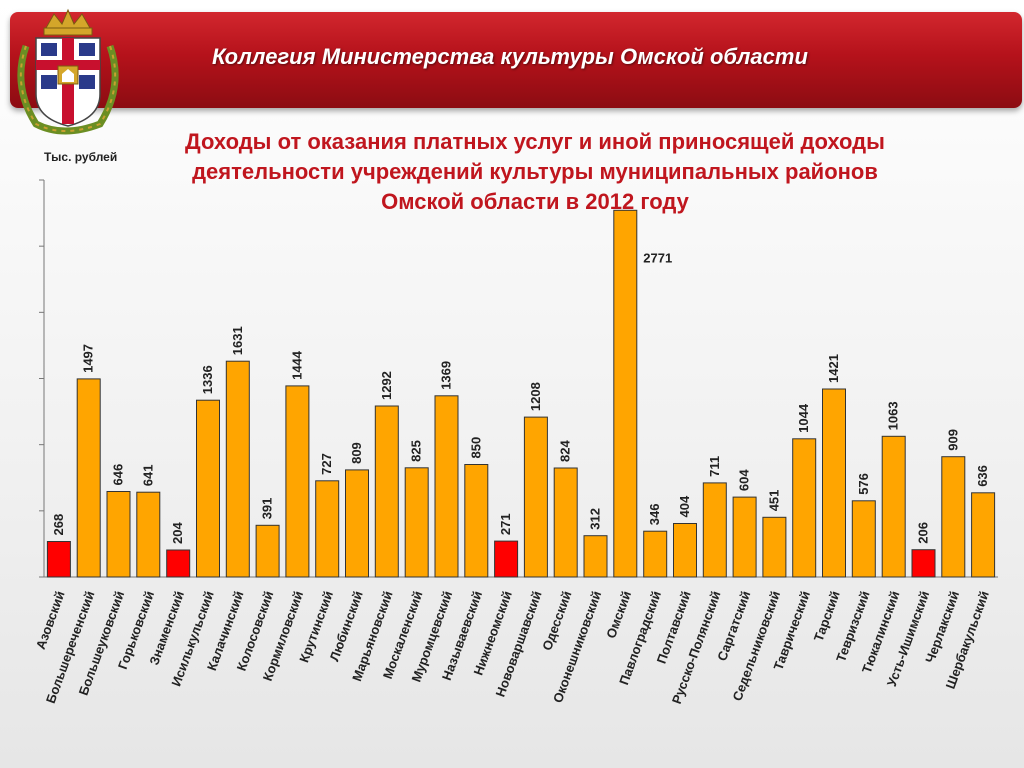 Image resolution: width=1024 pixels, height=768 pixels. Describe the element at coordinates (237, 340) in the screenshot. I see `value-label: 1631` at that location.